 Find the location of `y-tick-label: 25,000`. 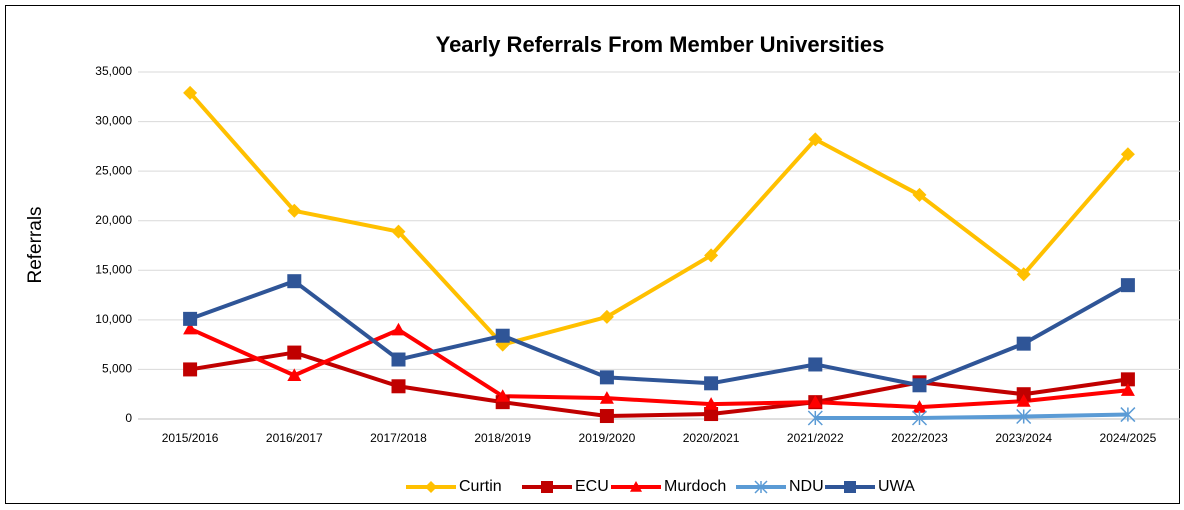

y-tick-label: 25,000 is located at coordinates (113, 170).